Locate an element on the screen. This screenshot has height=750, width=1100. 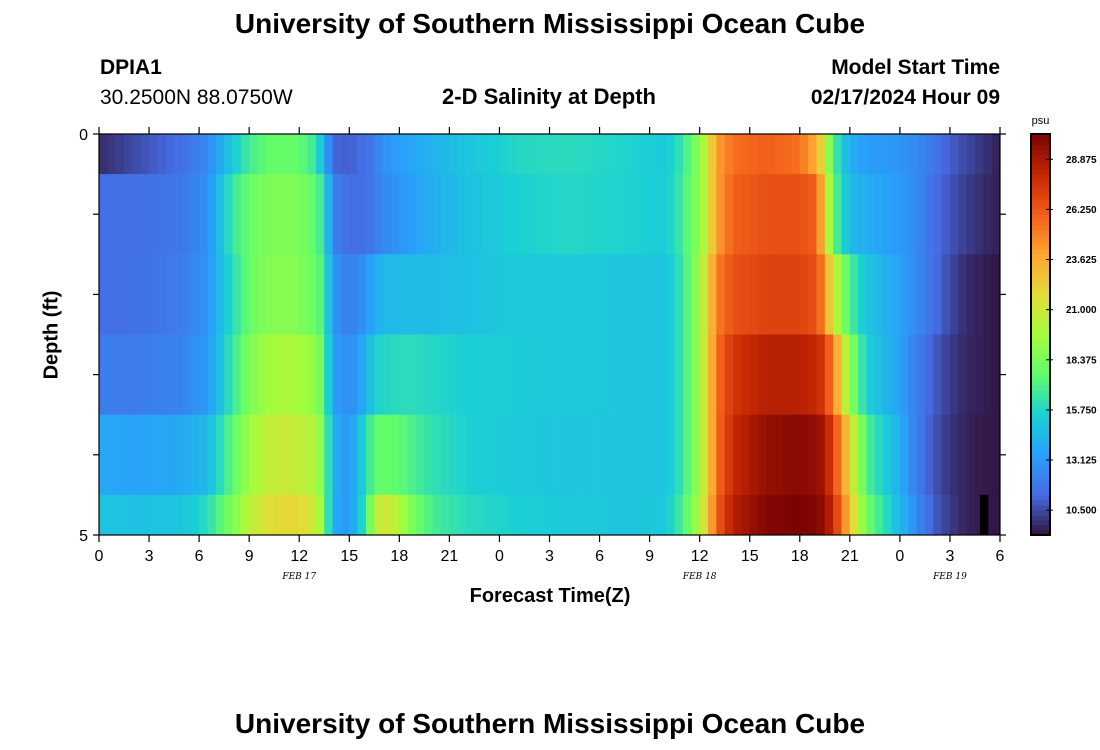
x-tick-label: 3 is located at coordinates (949, 556).